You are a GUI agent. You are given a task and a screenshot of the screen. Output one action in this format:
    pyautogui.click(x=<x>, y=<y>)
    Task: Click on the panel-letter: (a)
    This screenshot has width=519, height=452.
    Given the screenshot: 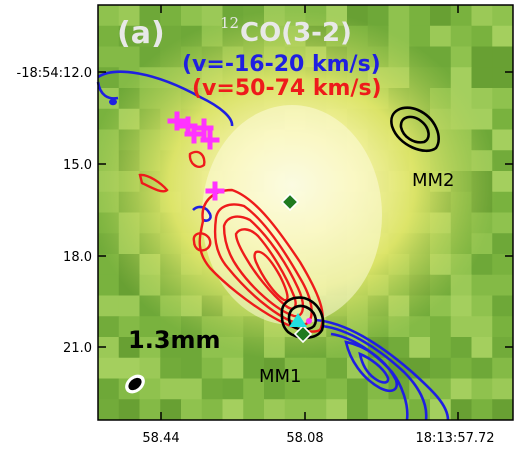 What is the action you would take?
    pyautogui.click(x=141, y=33)
    